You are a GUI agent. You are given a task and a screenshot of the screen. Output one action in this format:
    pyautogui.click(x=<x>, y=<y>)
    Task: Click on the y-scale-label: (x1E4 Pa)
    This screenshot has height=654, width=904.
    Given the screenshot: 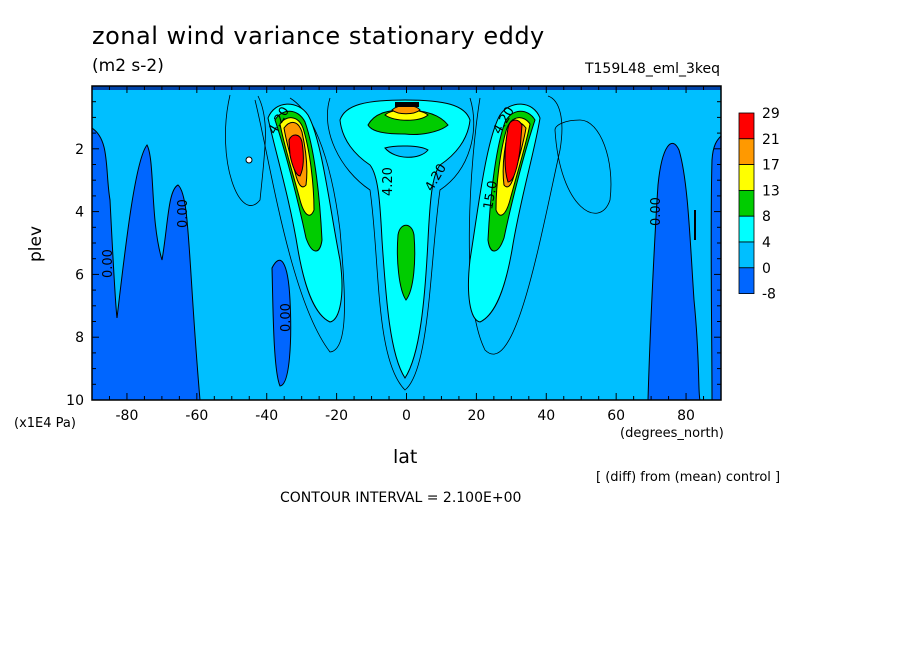 What is the action you would take?
    pyautogui.click(x=45, y=423)
    